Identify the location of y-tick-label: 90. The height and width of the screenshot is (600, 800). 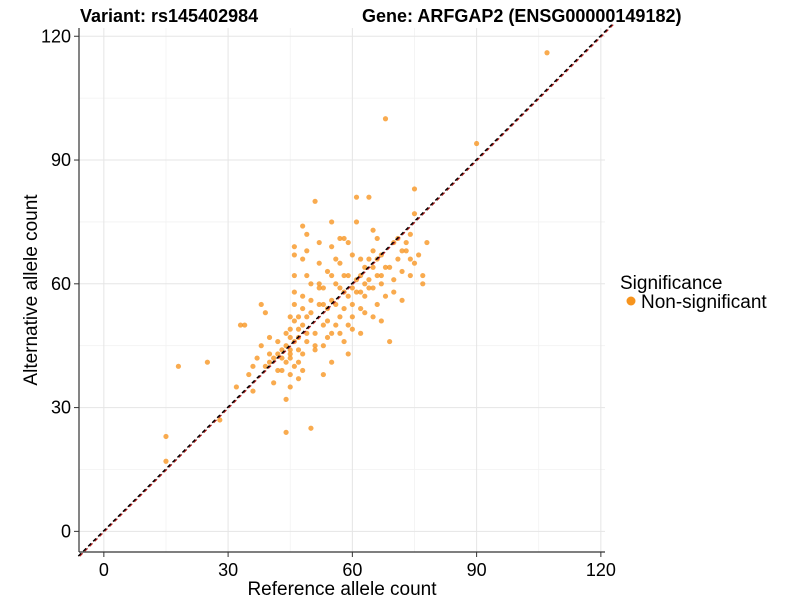
(61, 160).